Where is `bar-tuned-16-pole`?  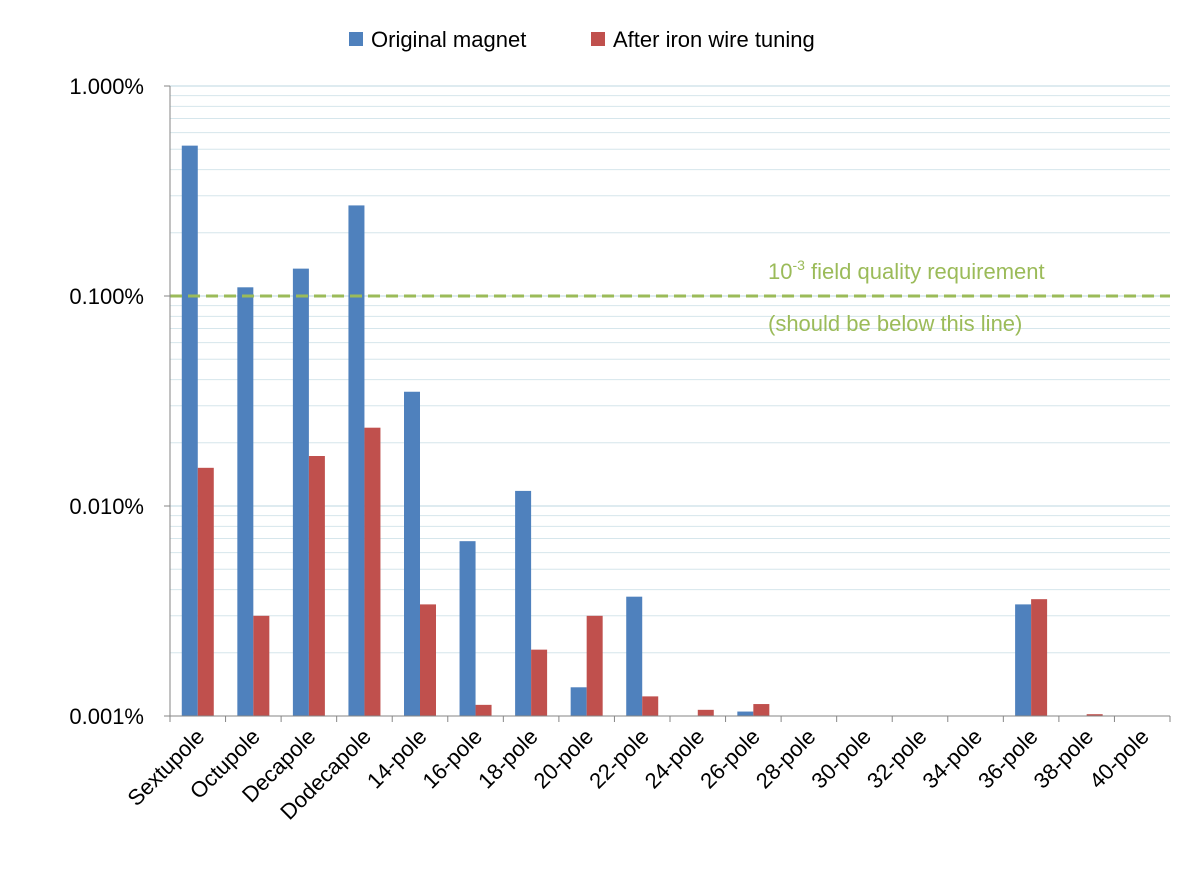
bar-tuned-16-pole is located at coordinates (483, 710).